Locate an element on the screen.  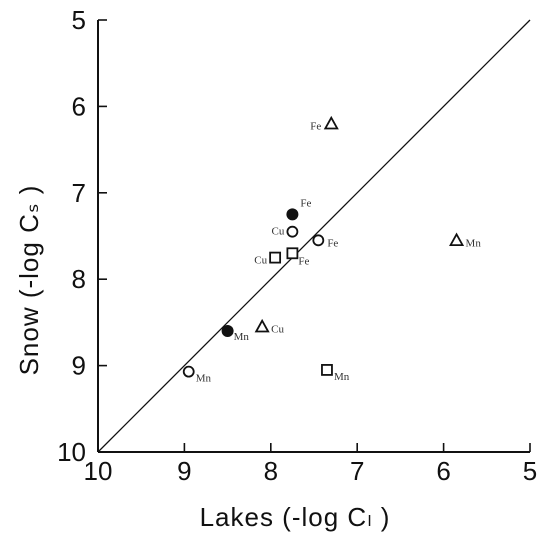
x-axis-label: Lakes (-log Cₗ ) is located at coordinates (295, 517).